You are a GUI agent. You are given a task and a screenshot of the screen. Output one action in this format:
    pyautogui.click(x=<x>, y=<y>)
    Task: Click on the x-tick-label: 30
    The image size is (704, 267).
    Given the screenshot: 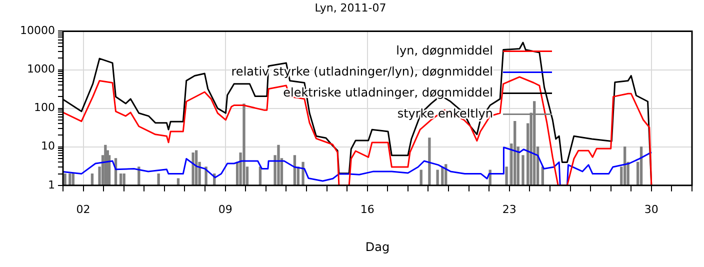 What is the action you would take?
    pyautogui.click(x=651, y=209)
    